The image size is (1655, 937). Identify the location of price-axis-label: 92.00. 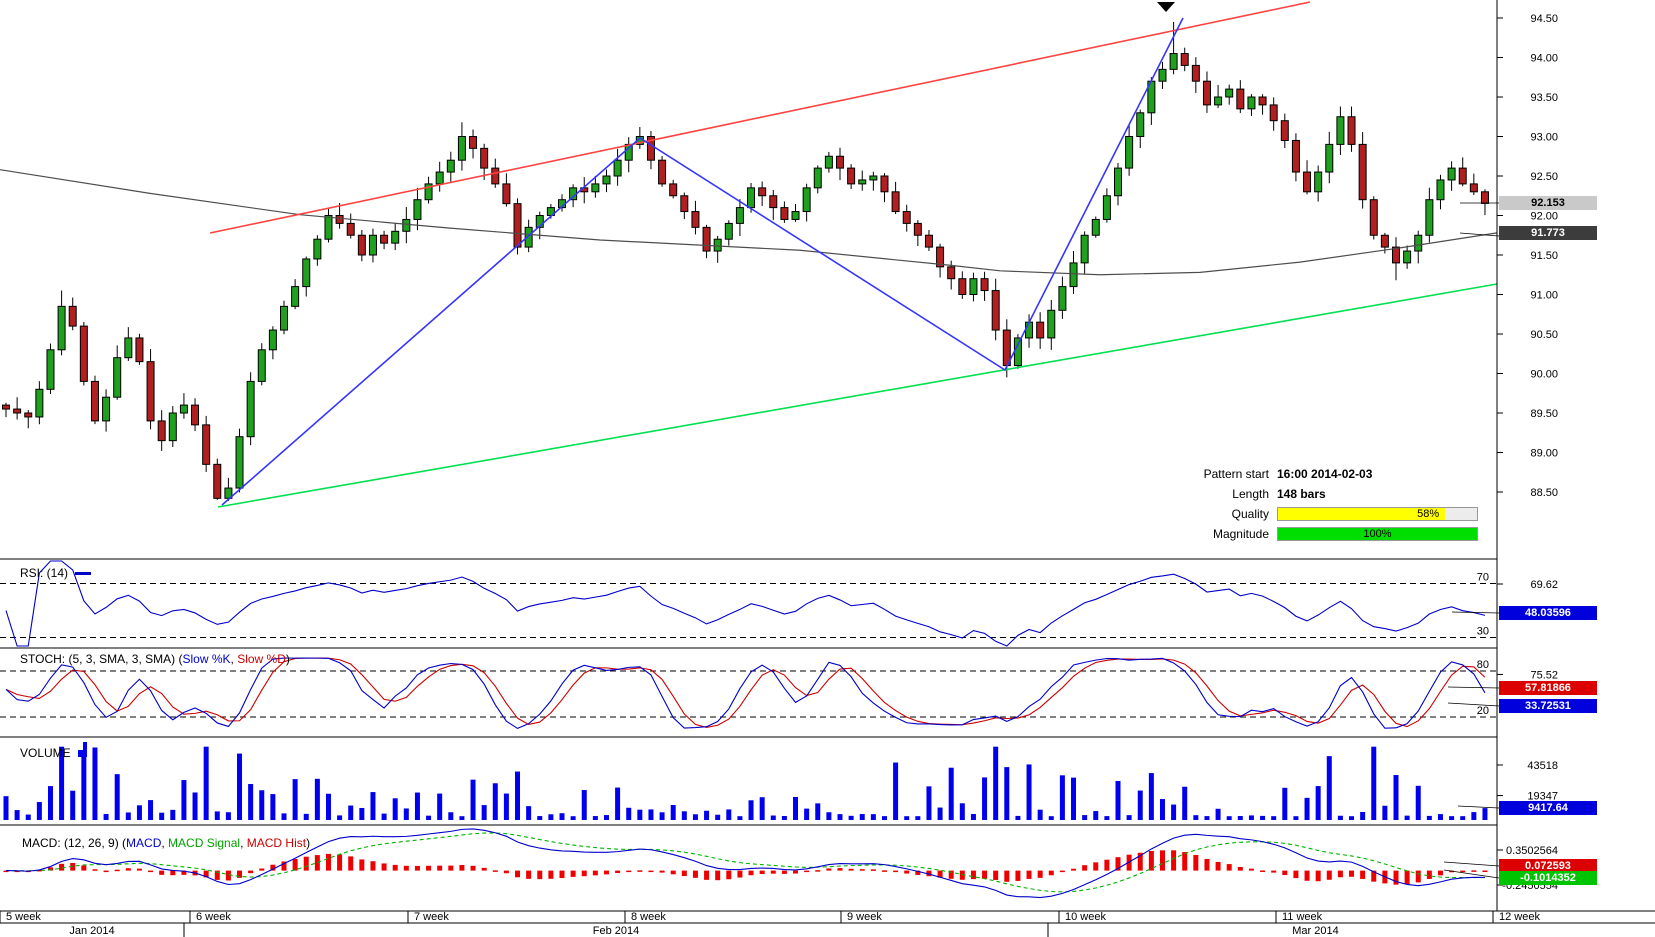
(1544, 217).